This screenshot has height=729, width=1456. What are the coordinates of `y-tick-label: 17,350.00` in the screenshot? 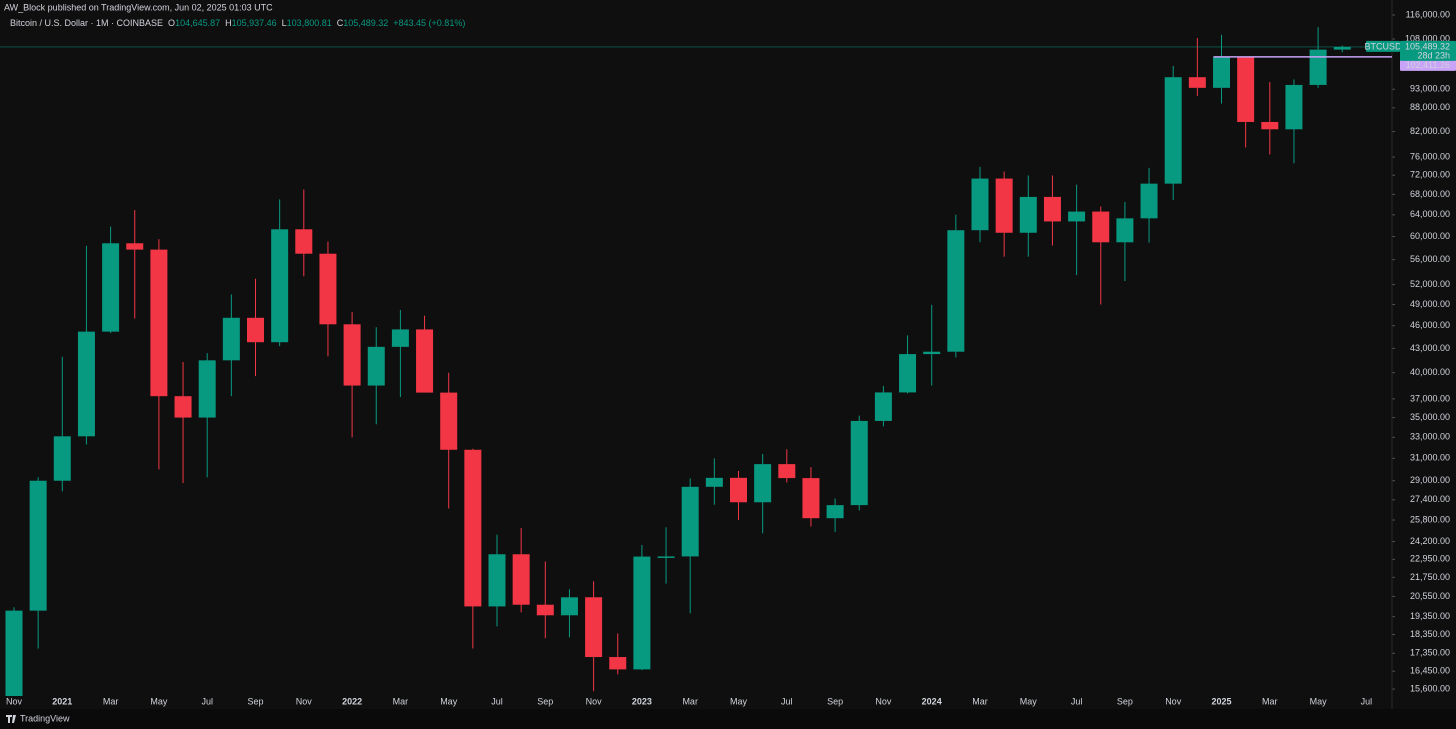 It's located at (1430, 653).